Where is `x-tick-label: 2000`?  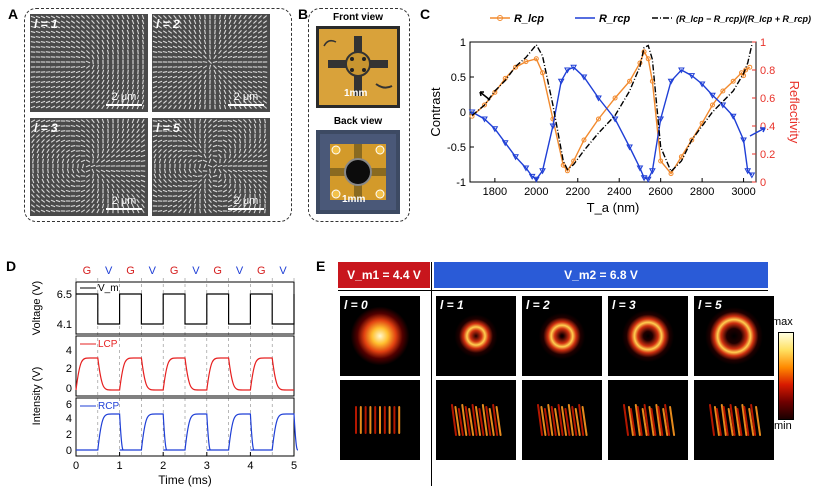 x-tick-label: 2000 is located at coordinates (536, 192).